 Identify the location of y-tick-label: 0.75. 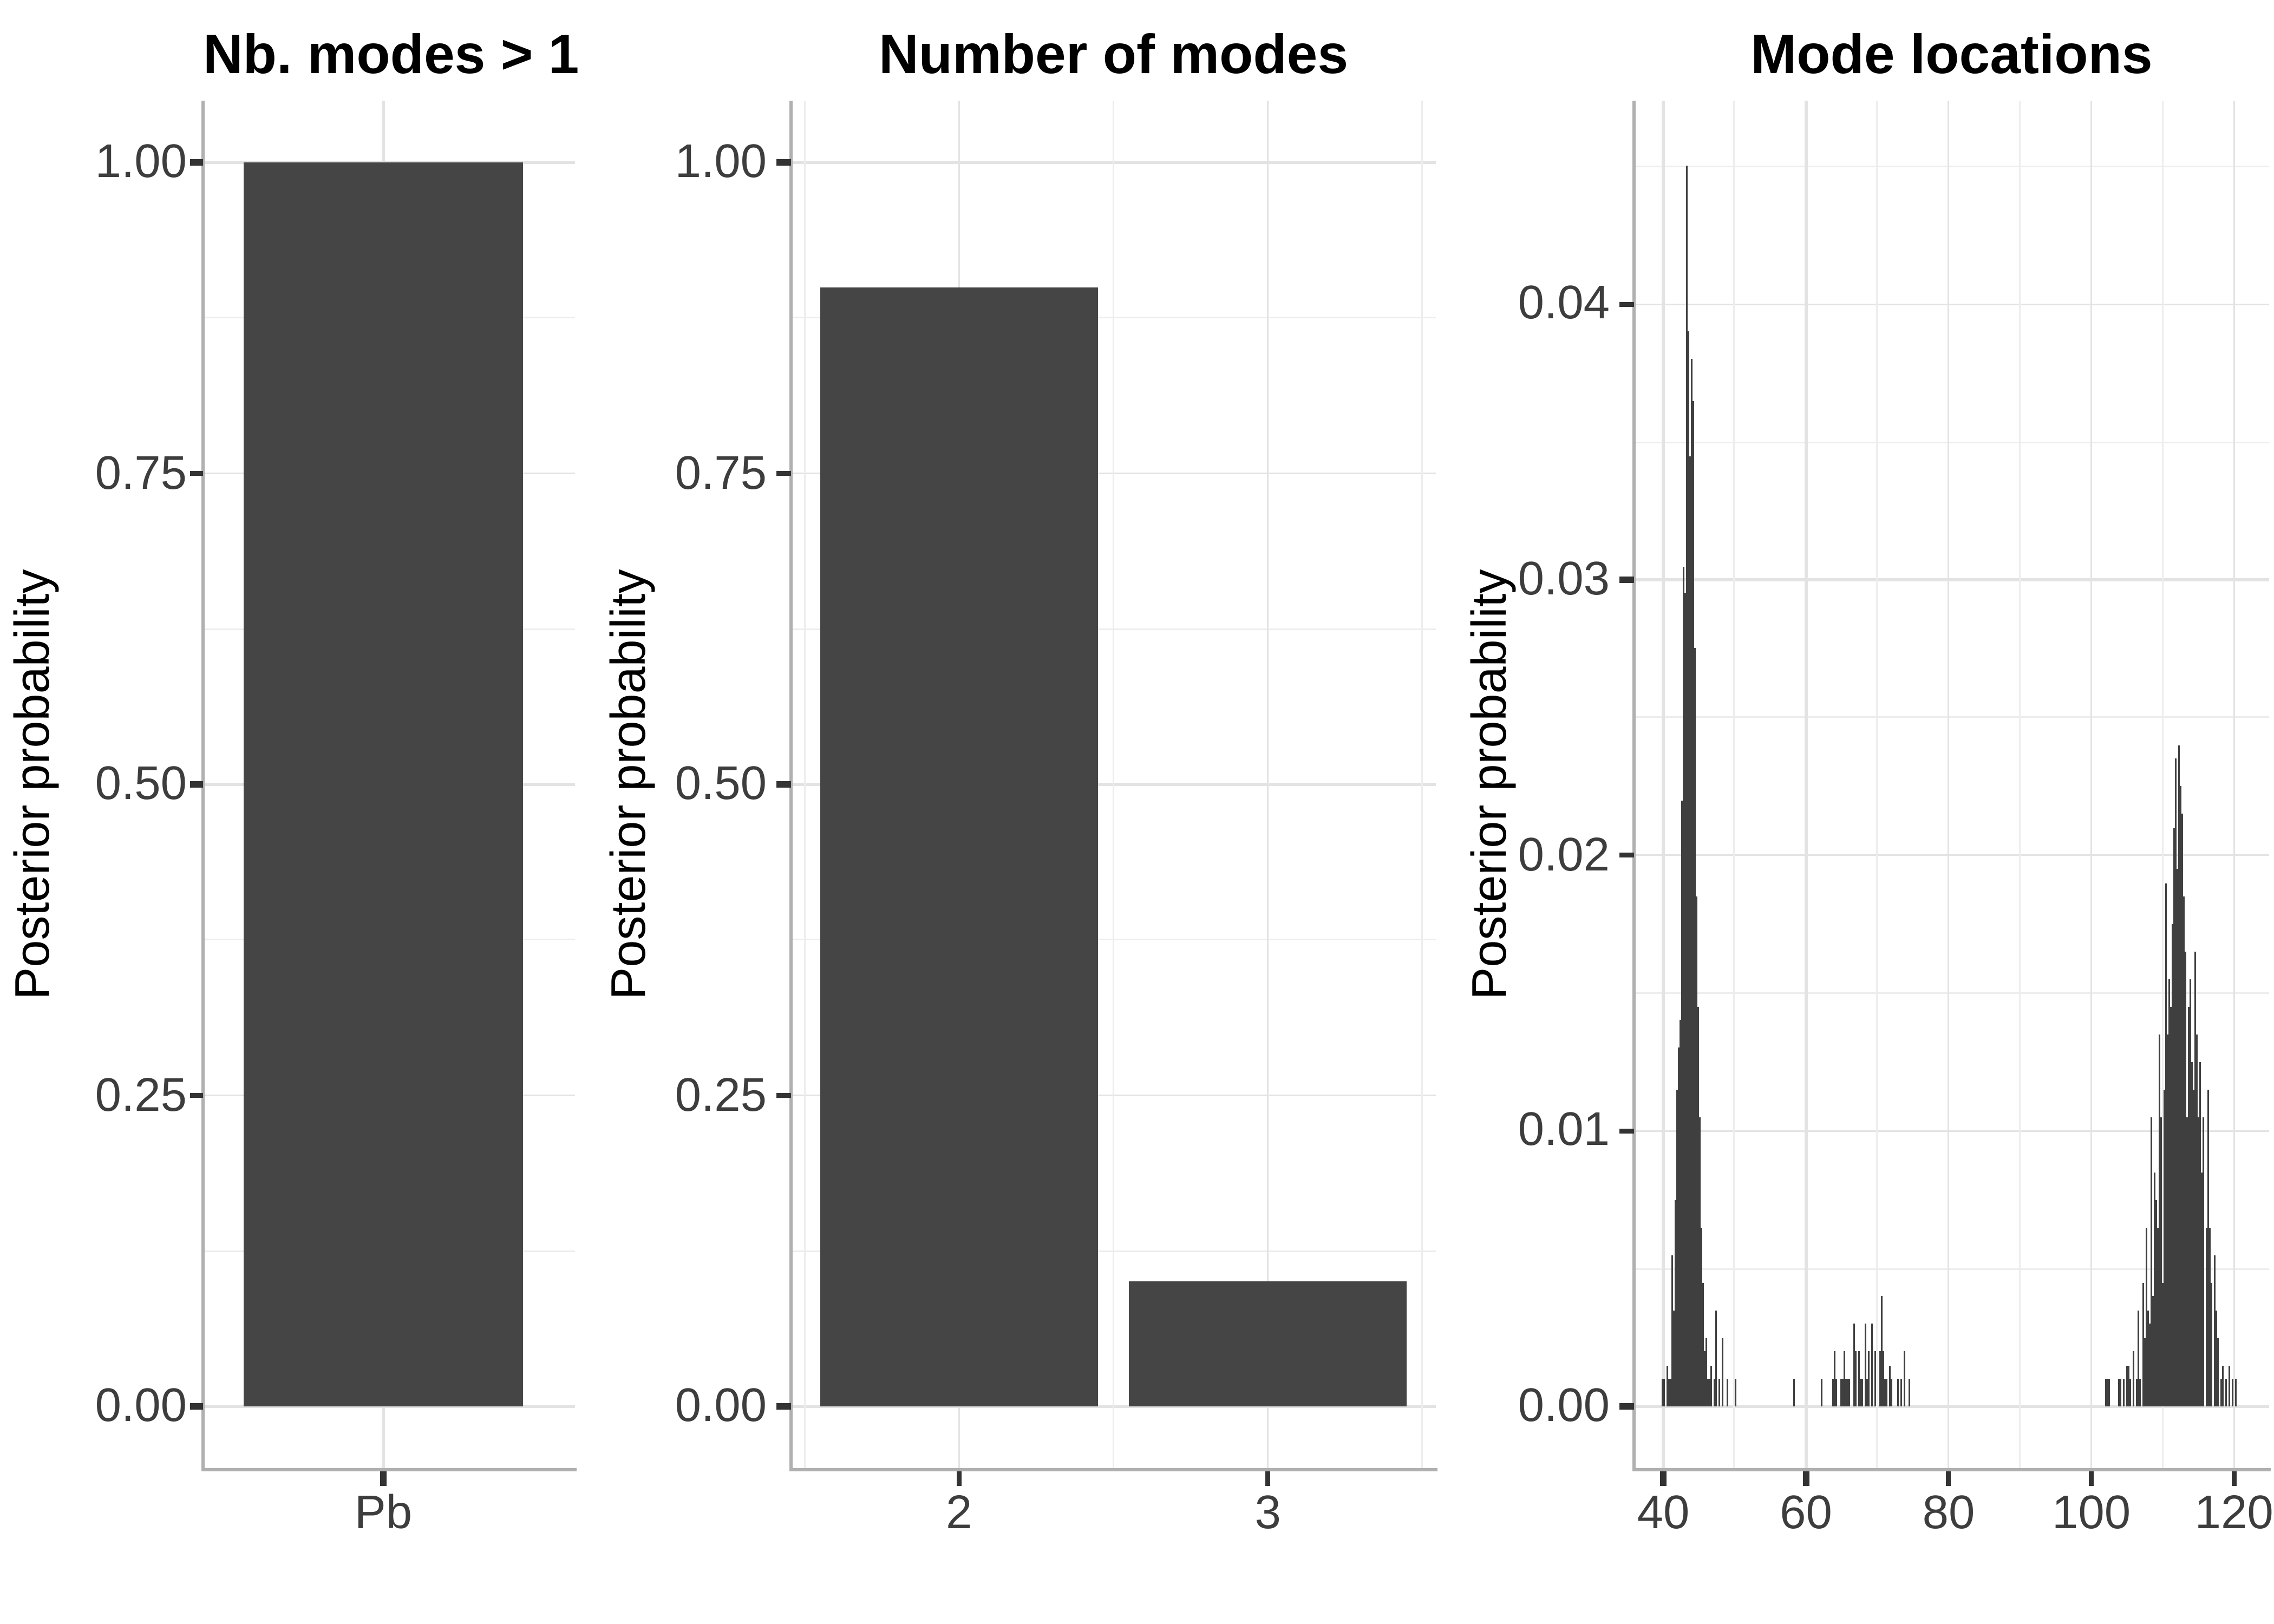
(141, 473).